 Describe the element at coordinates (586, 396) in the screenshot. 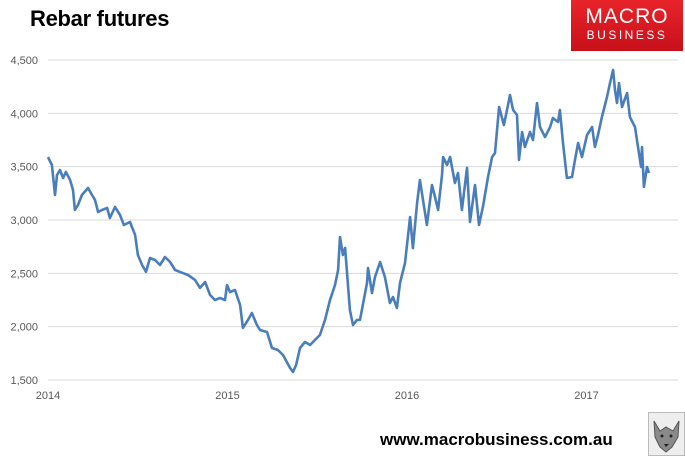

I see `x-tick-label: 2017` at that location.